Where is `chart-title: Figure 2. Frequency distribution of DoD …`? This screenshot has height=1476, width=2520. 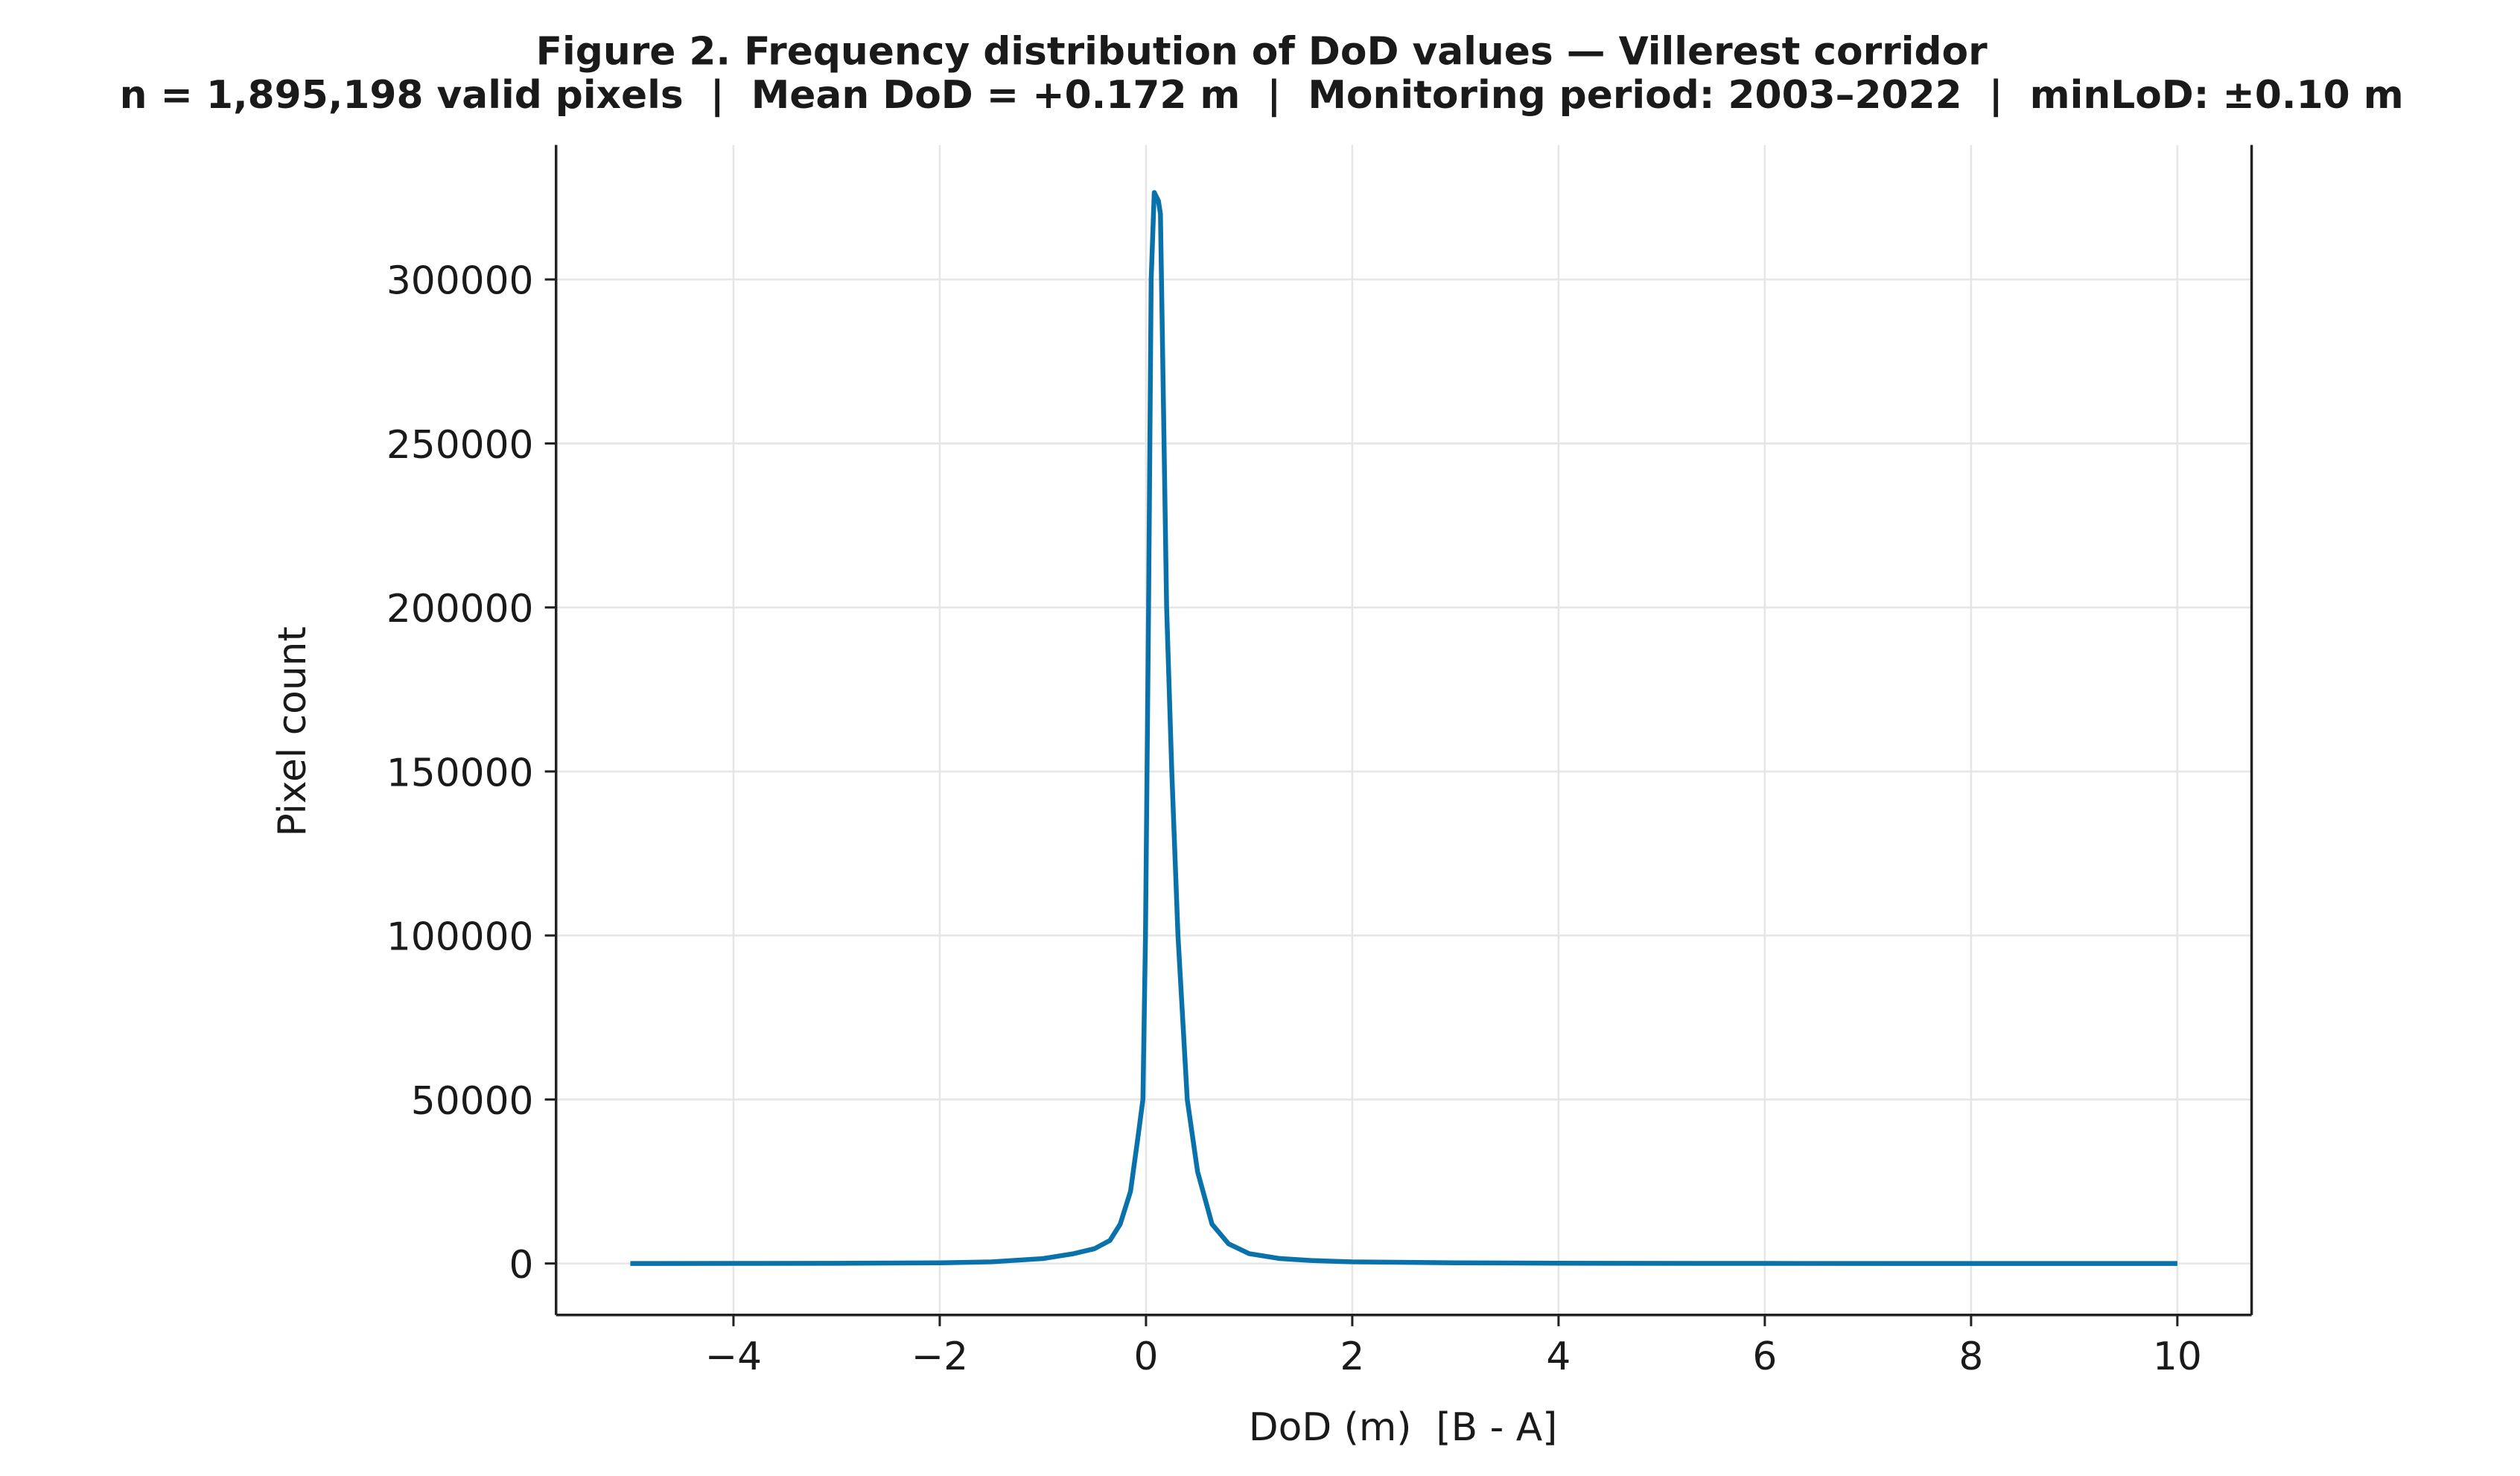
chart-title: Figure 2. Frequency distribution of DoD … is located at coordinates (1262, 52).